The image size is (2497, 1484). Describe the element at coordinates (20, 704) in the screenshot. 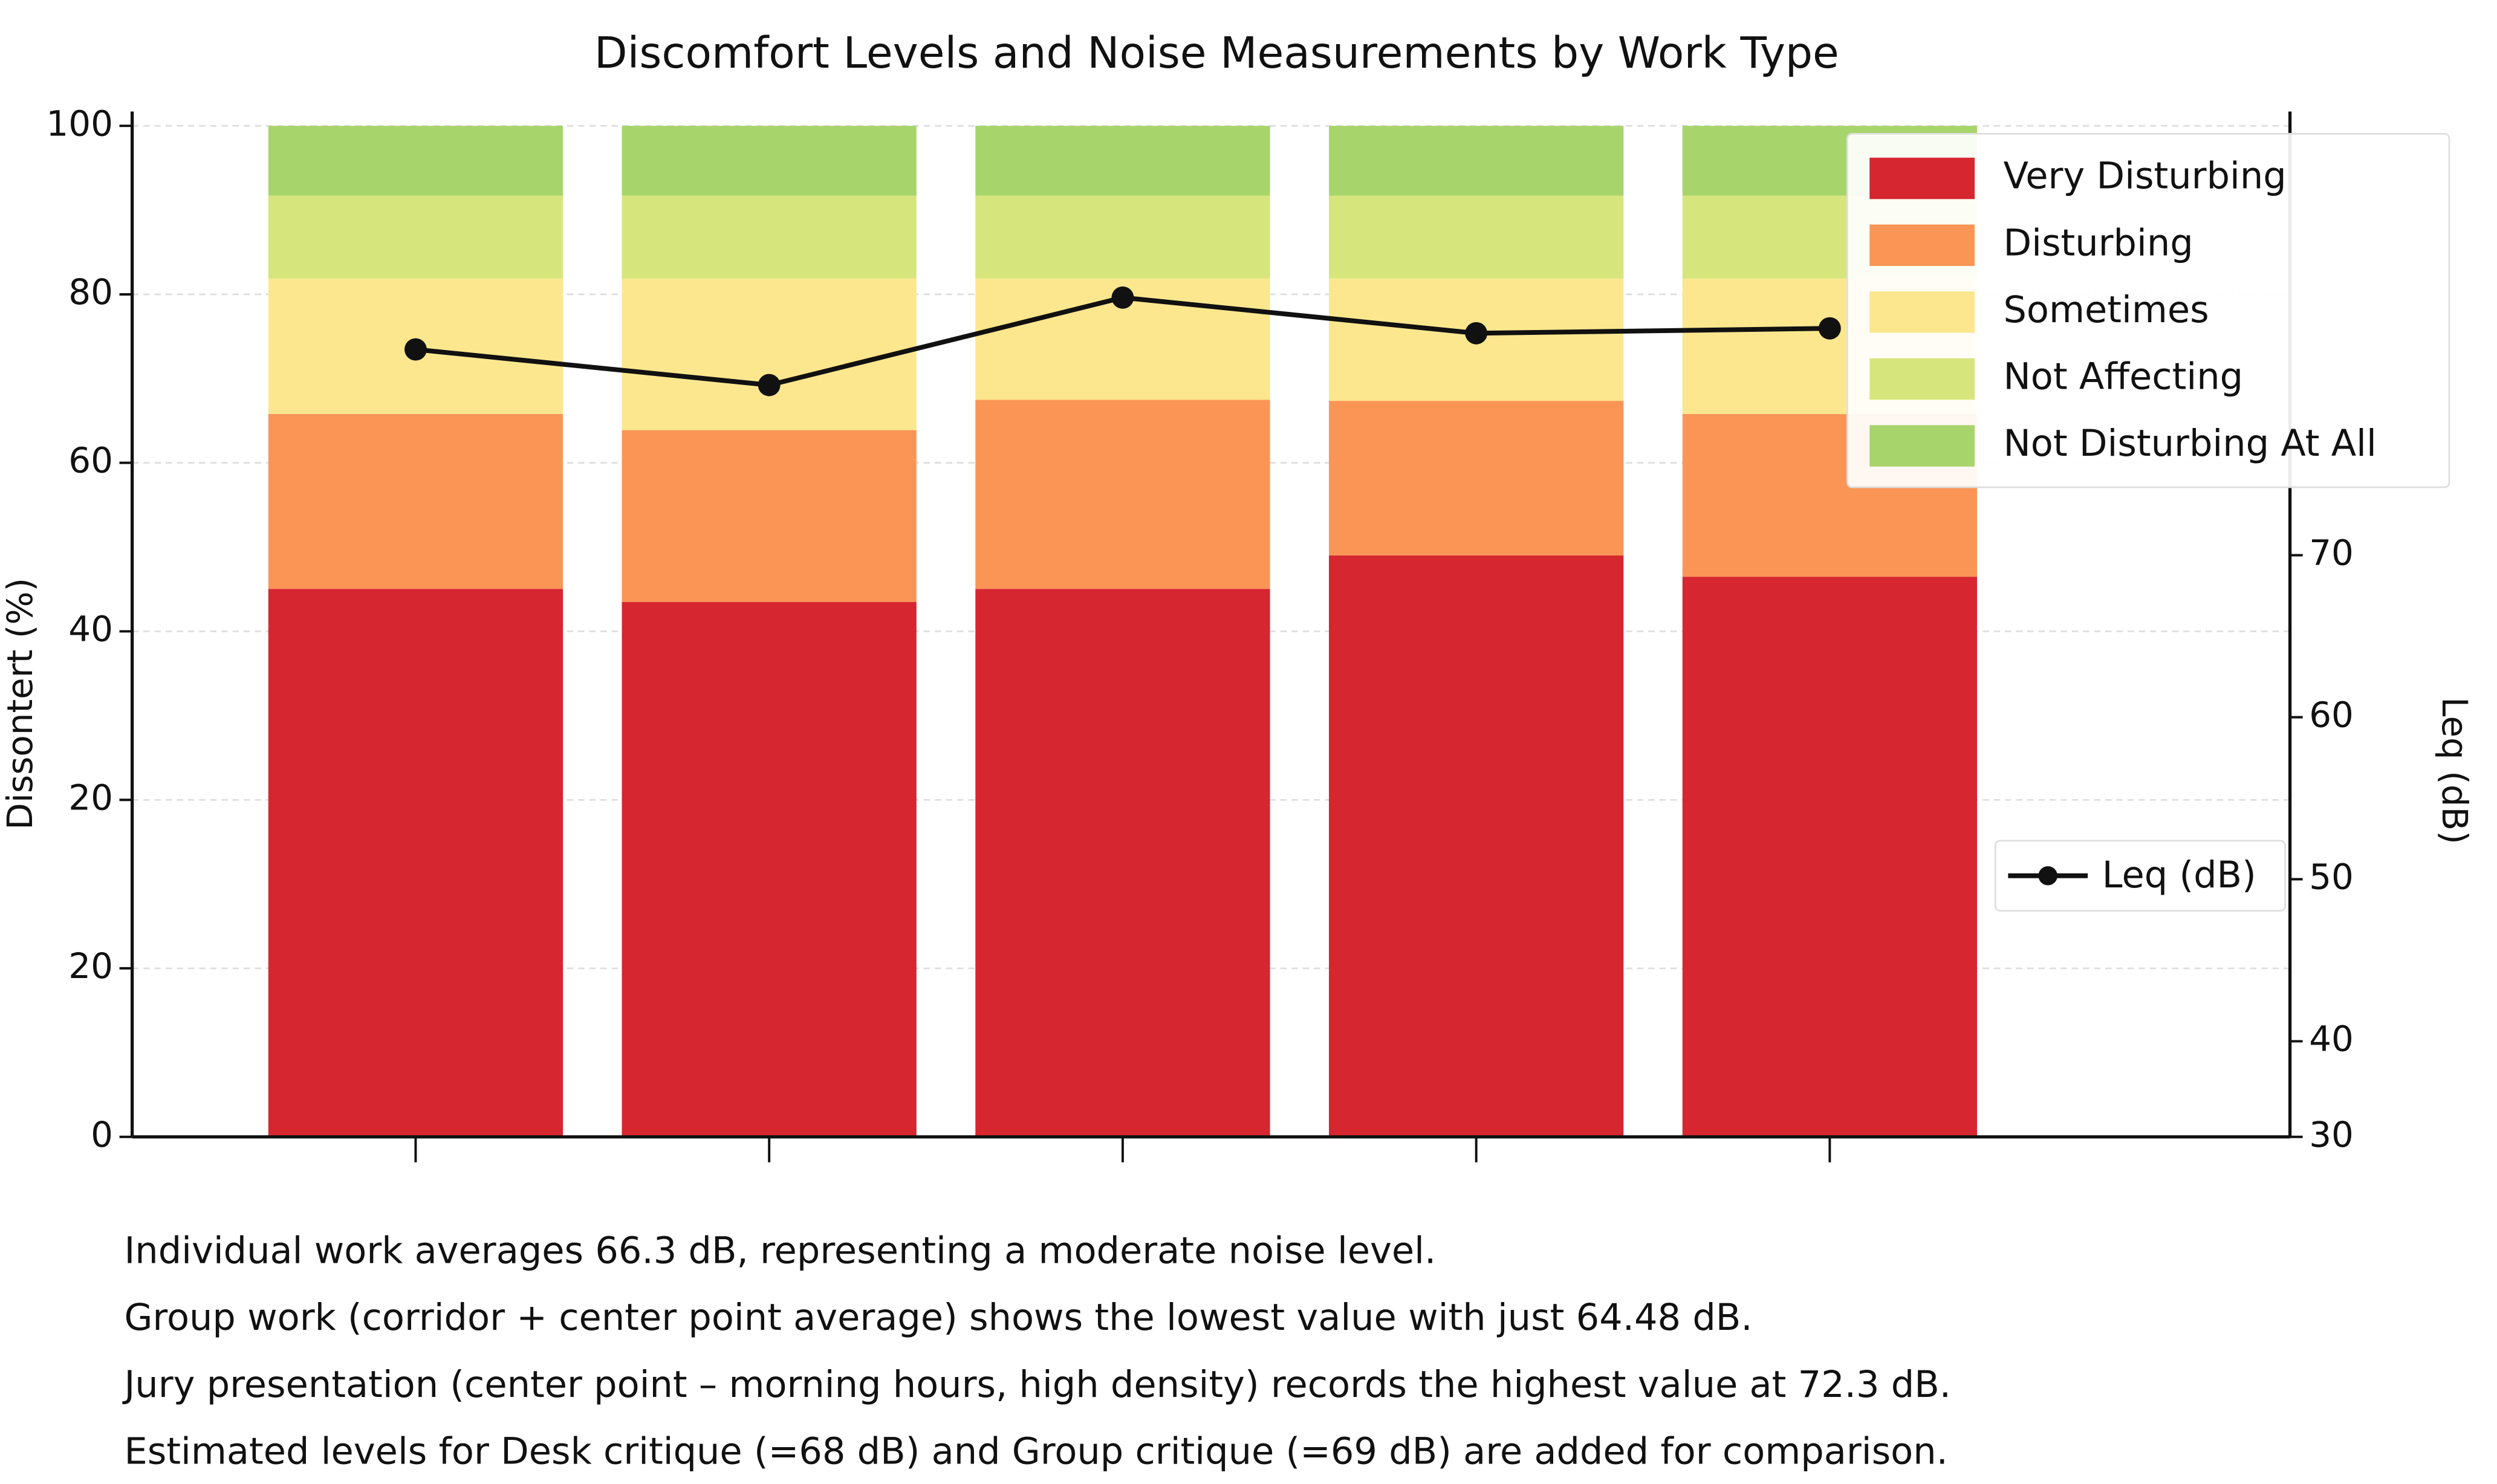

I see `y-axis-label: Dissontert (%)` at that location.